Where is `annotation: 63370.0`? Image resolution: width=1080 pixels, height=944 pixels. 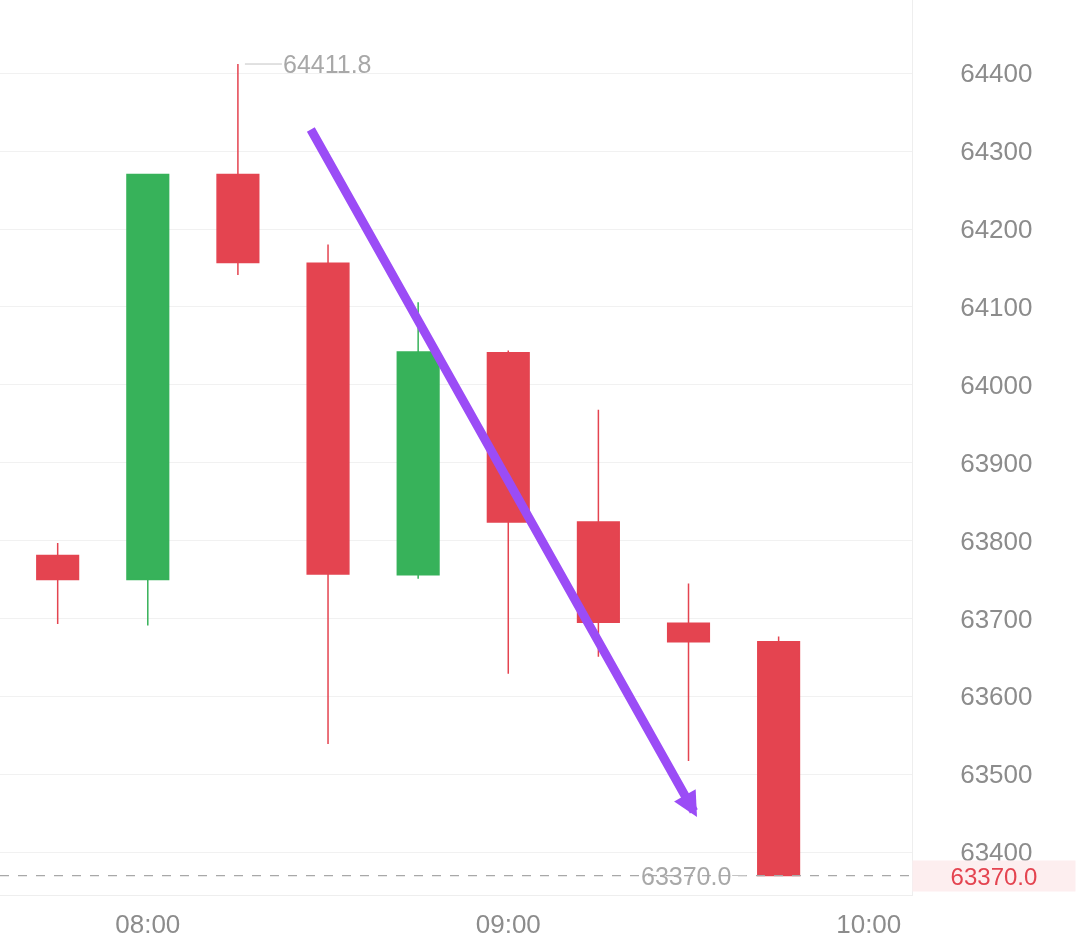 annotation: 63370.0 is located at coordinates (686, 876).